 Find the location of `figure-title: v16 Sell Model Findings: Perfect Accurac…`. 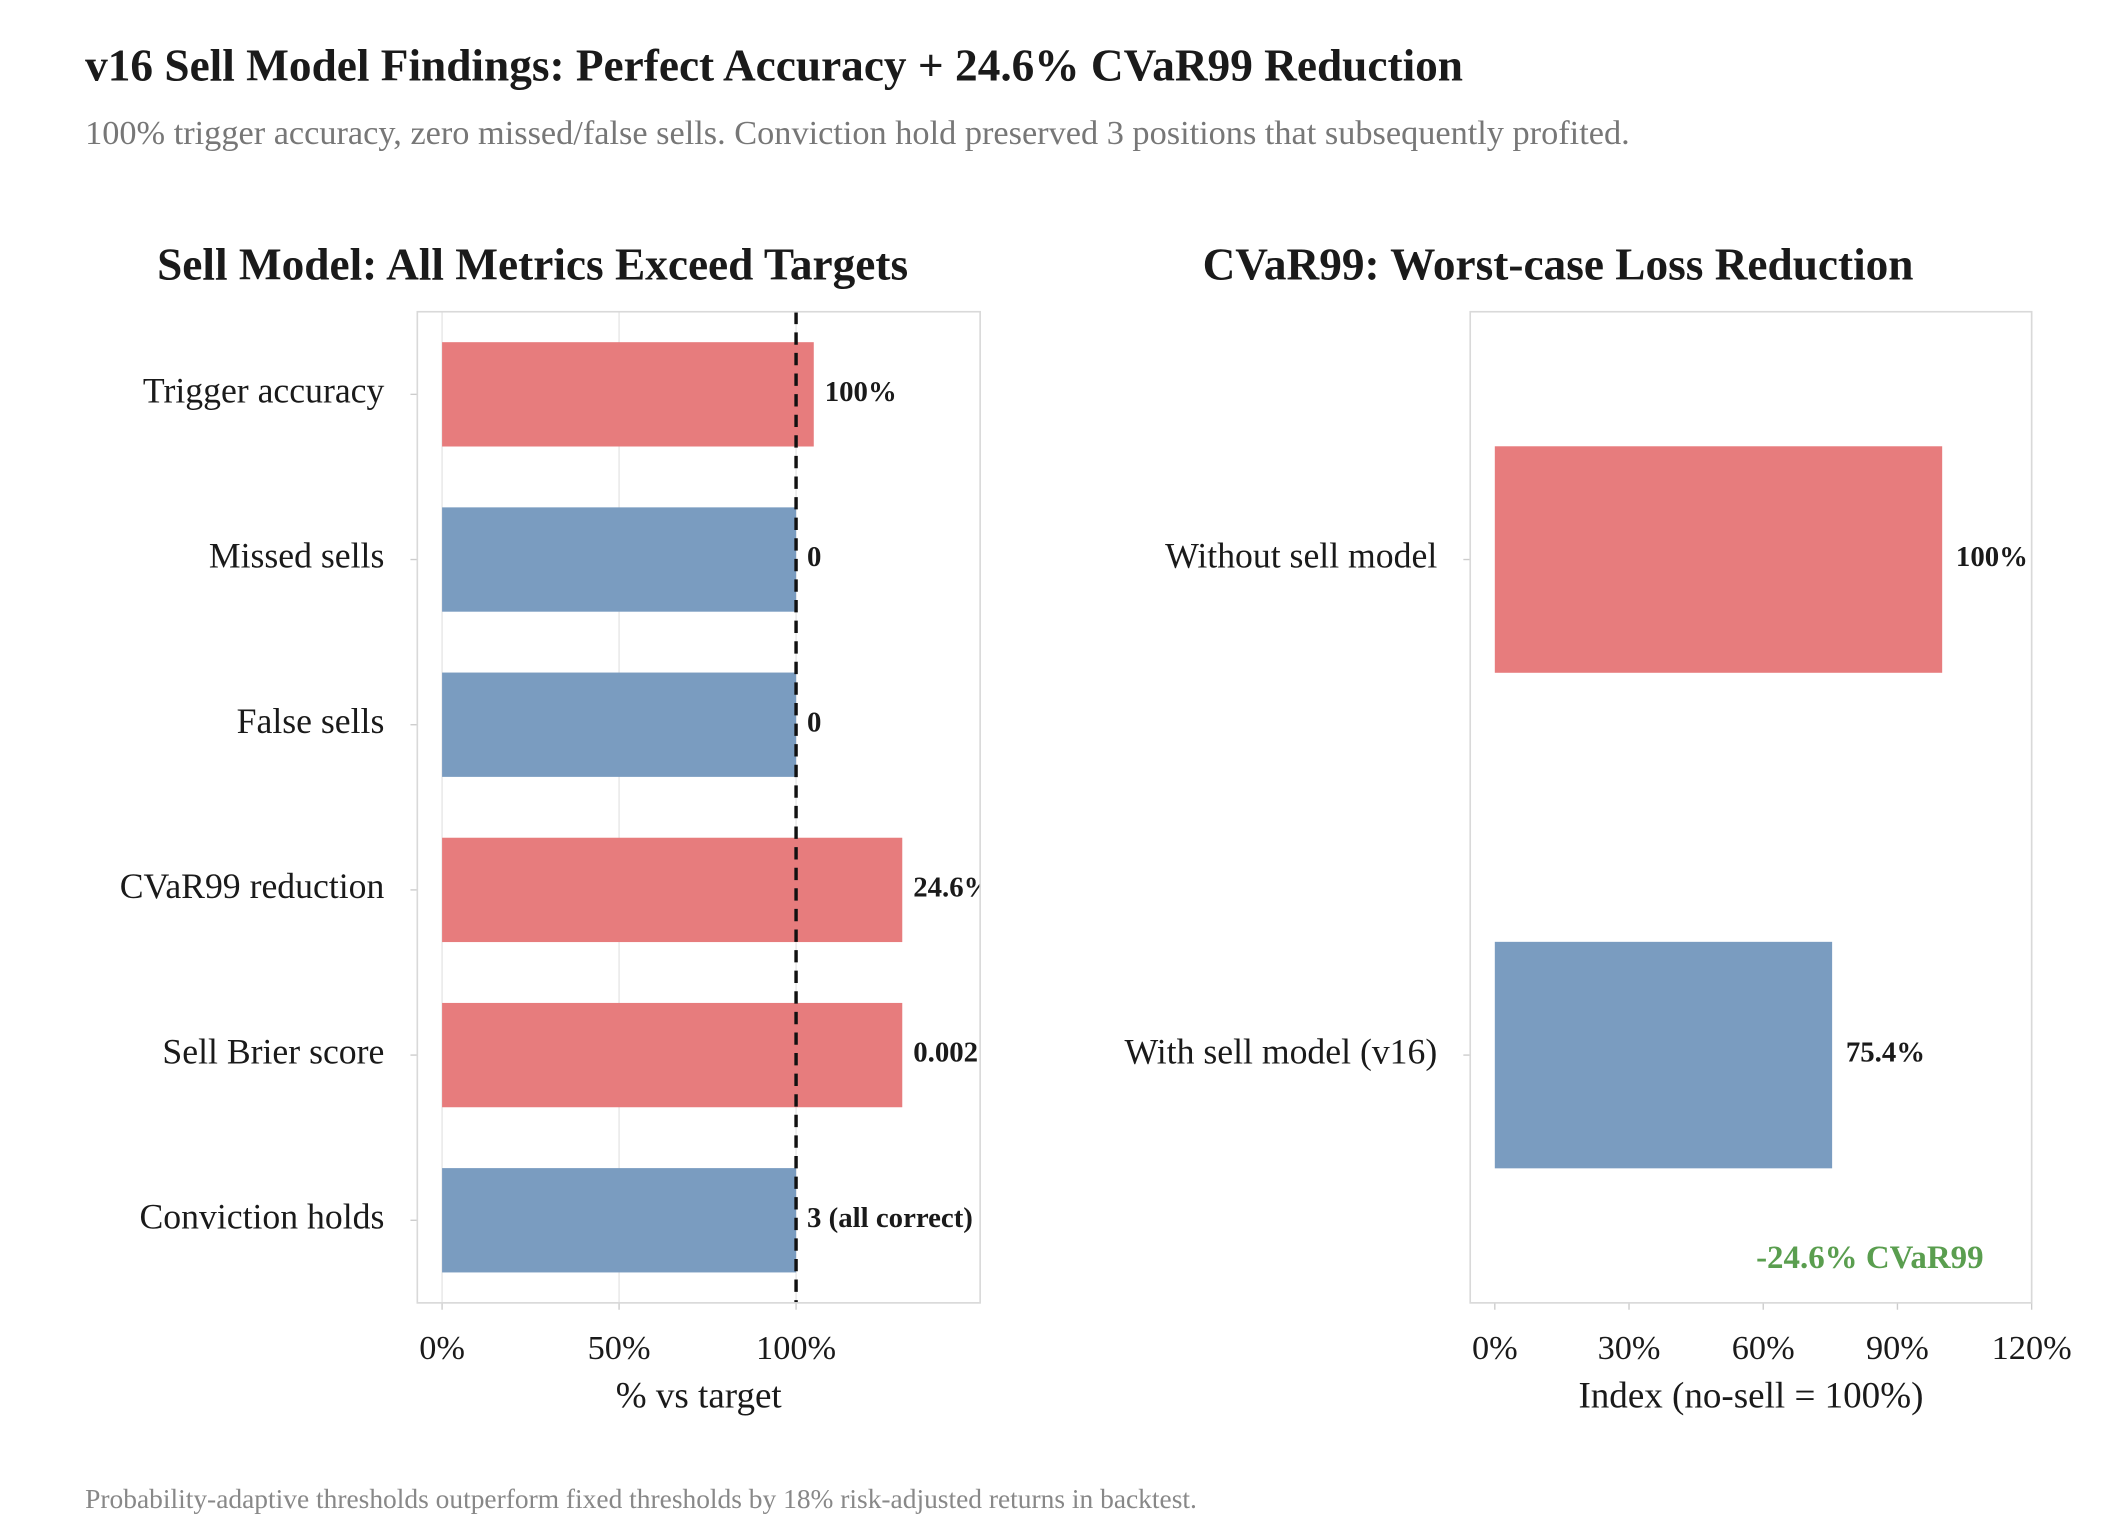

figure-title: v16 Sell Model Findings: Perfect Accurac… is located at coordinates (774, 66).